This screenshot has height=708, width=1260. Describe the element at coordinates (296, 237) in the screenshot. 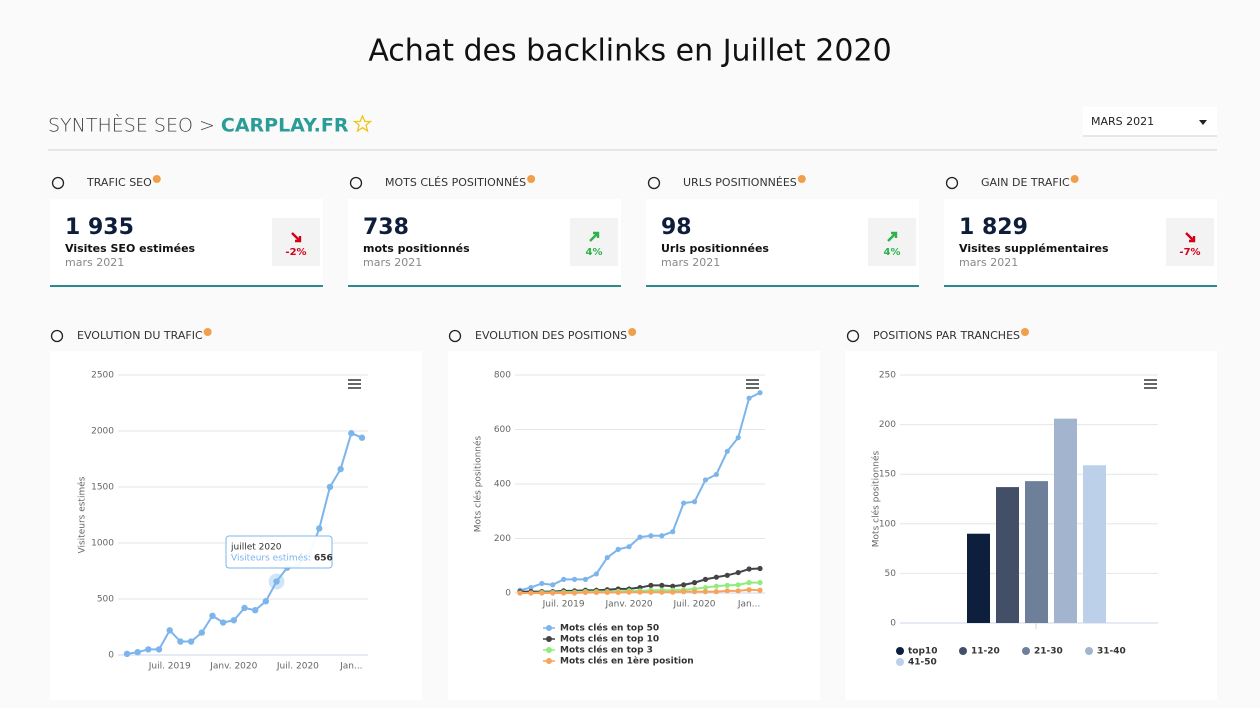

I see `trend-arrow` at that location.